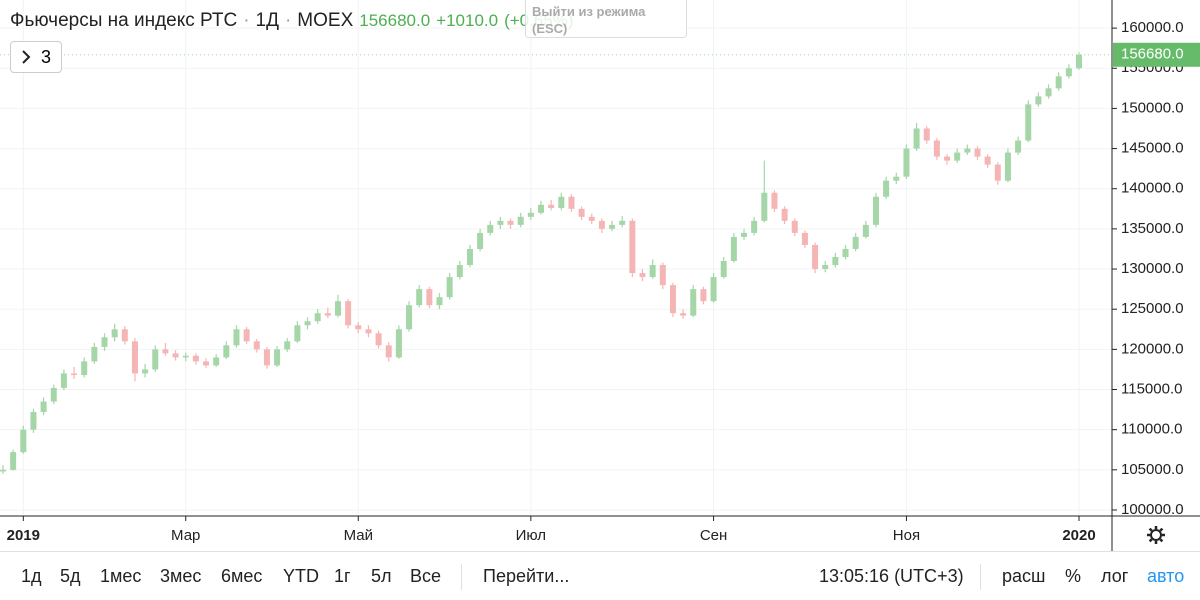  What do you see at coordinates (301, 575) in the screenshot?
I see `range-button: YTD` at bounding box center [301, 575].